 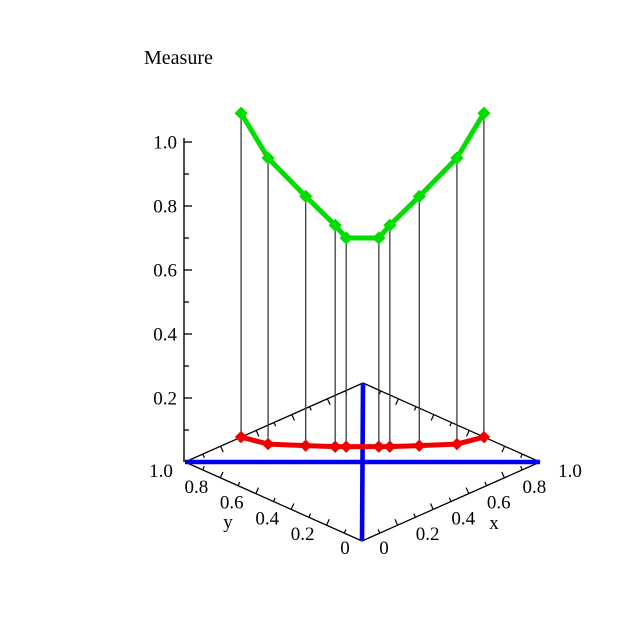 I want to click on measure-axis-tick-label: 0.4, so click(x=165, y=335).